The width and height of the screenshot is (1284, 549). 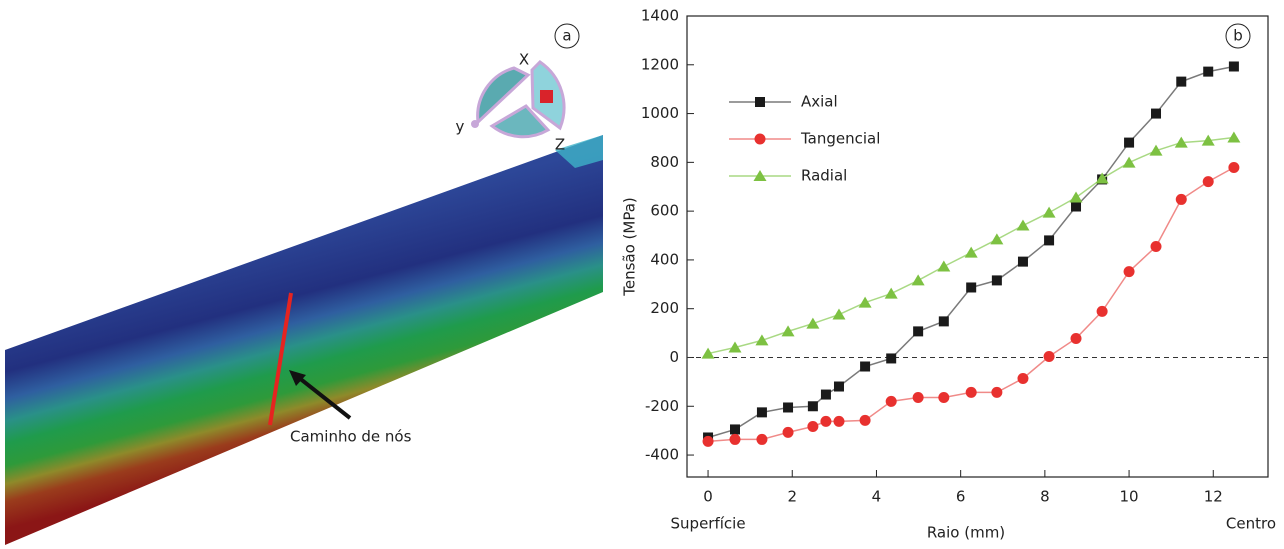 I want to click on beam-end, so click(x=579, y=151).